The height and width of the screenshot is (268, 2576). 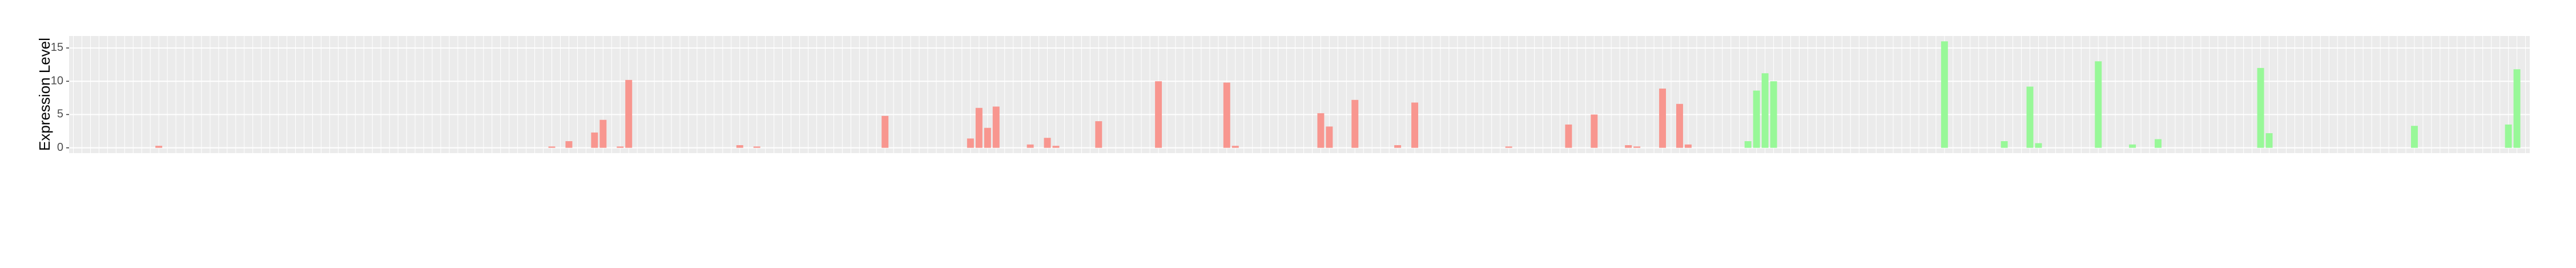 What do you see at coordinates (57, 80) in the screenshot?
I see `y-tick-label: 10` at bounding box center [57, 80].